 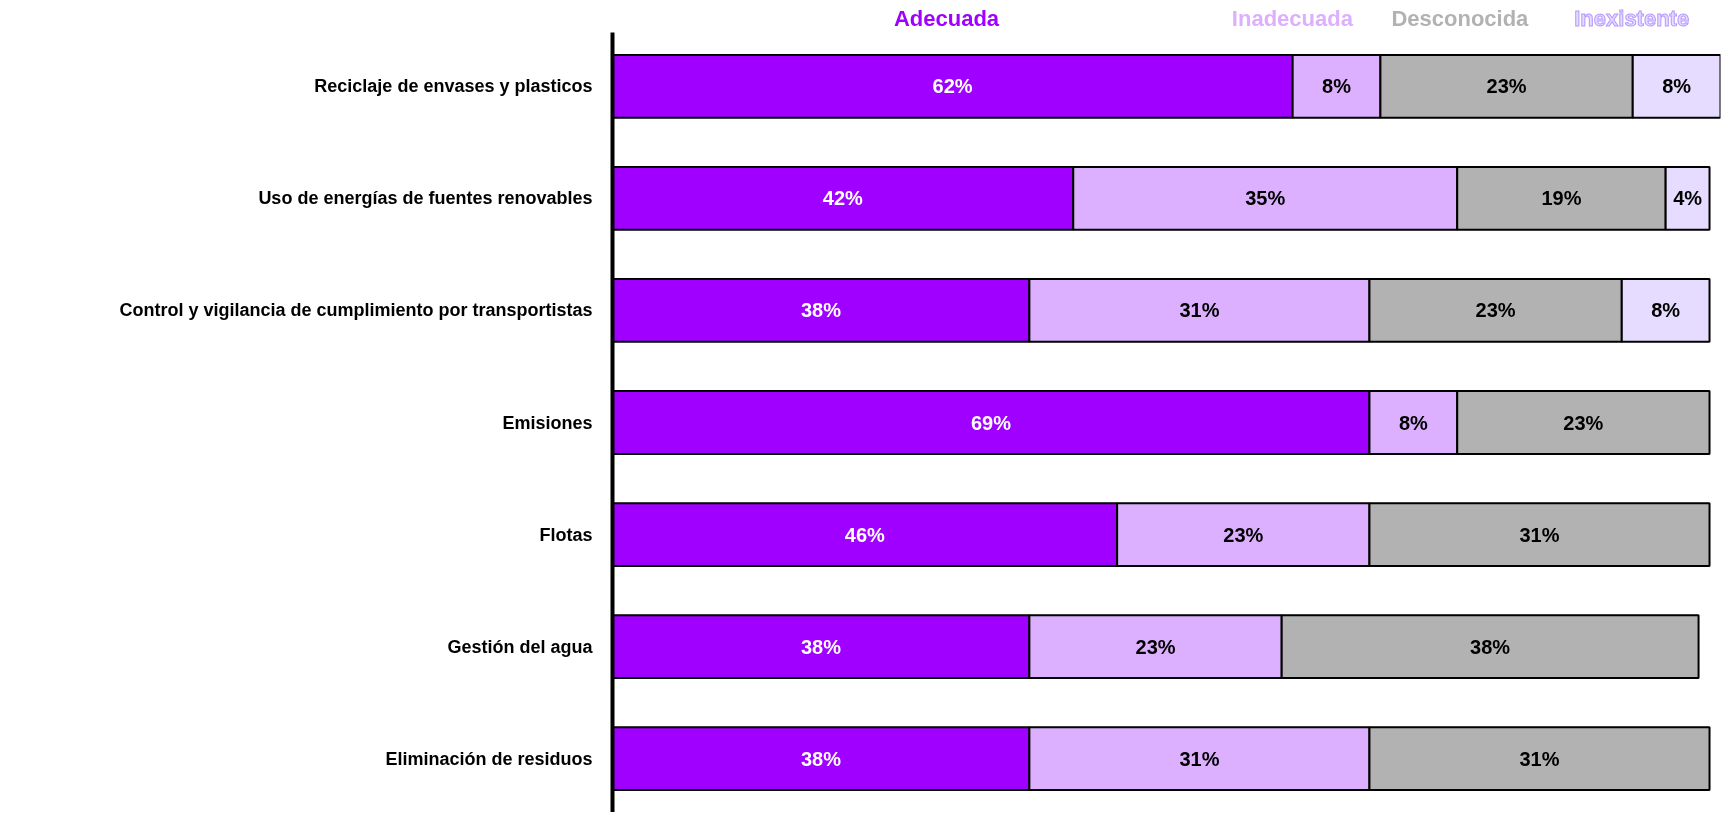 What do you see at coordinates (865, 534) in the screenshot?
I see `data-label: 46%` at bounding box center [865, 534].